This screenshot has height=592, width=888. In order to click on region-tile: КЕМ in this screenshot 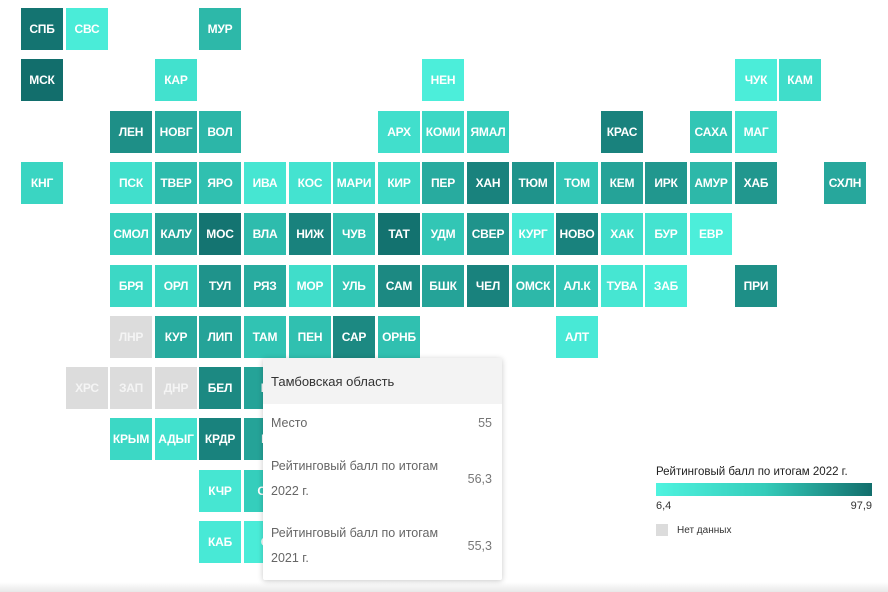, I will do `click(622, 183)`.